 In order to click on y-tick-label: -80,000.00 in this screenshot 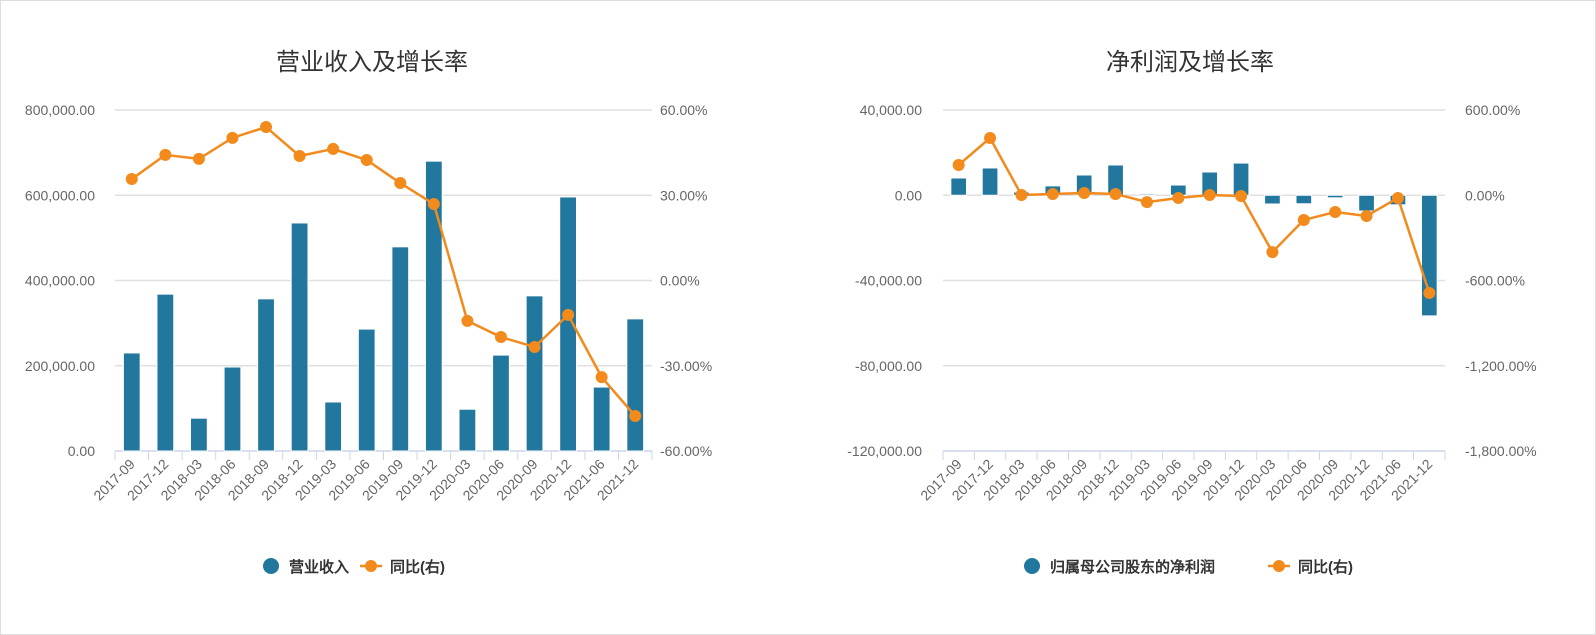, I will do `click(888, 366)`.